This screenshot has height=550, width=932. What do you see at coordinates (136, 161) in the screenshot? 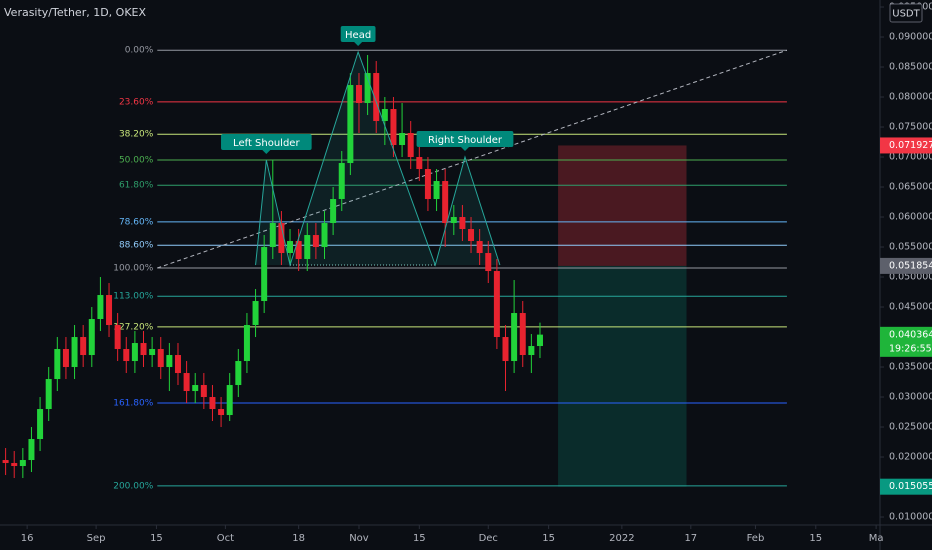
I see `fib-label: 50.00%` at bounding box center [136, 161].